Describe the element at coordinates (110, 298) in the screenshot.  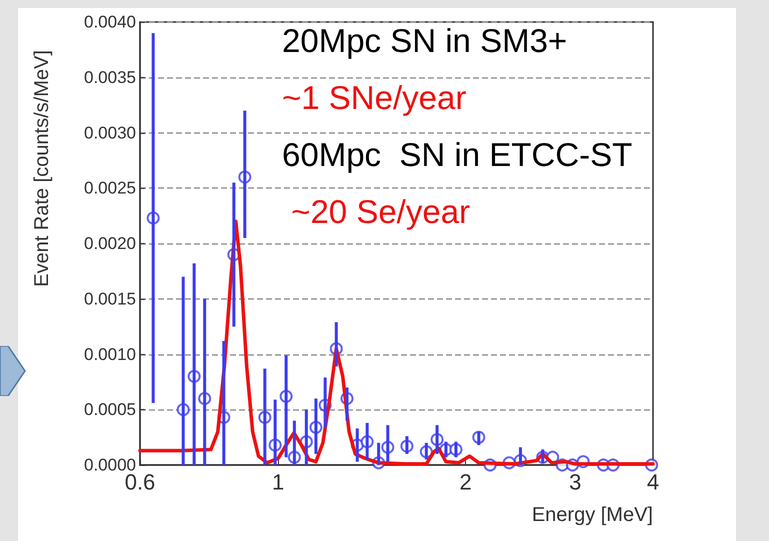
I see `y-tick-label: 0.0015` at that location.